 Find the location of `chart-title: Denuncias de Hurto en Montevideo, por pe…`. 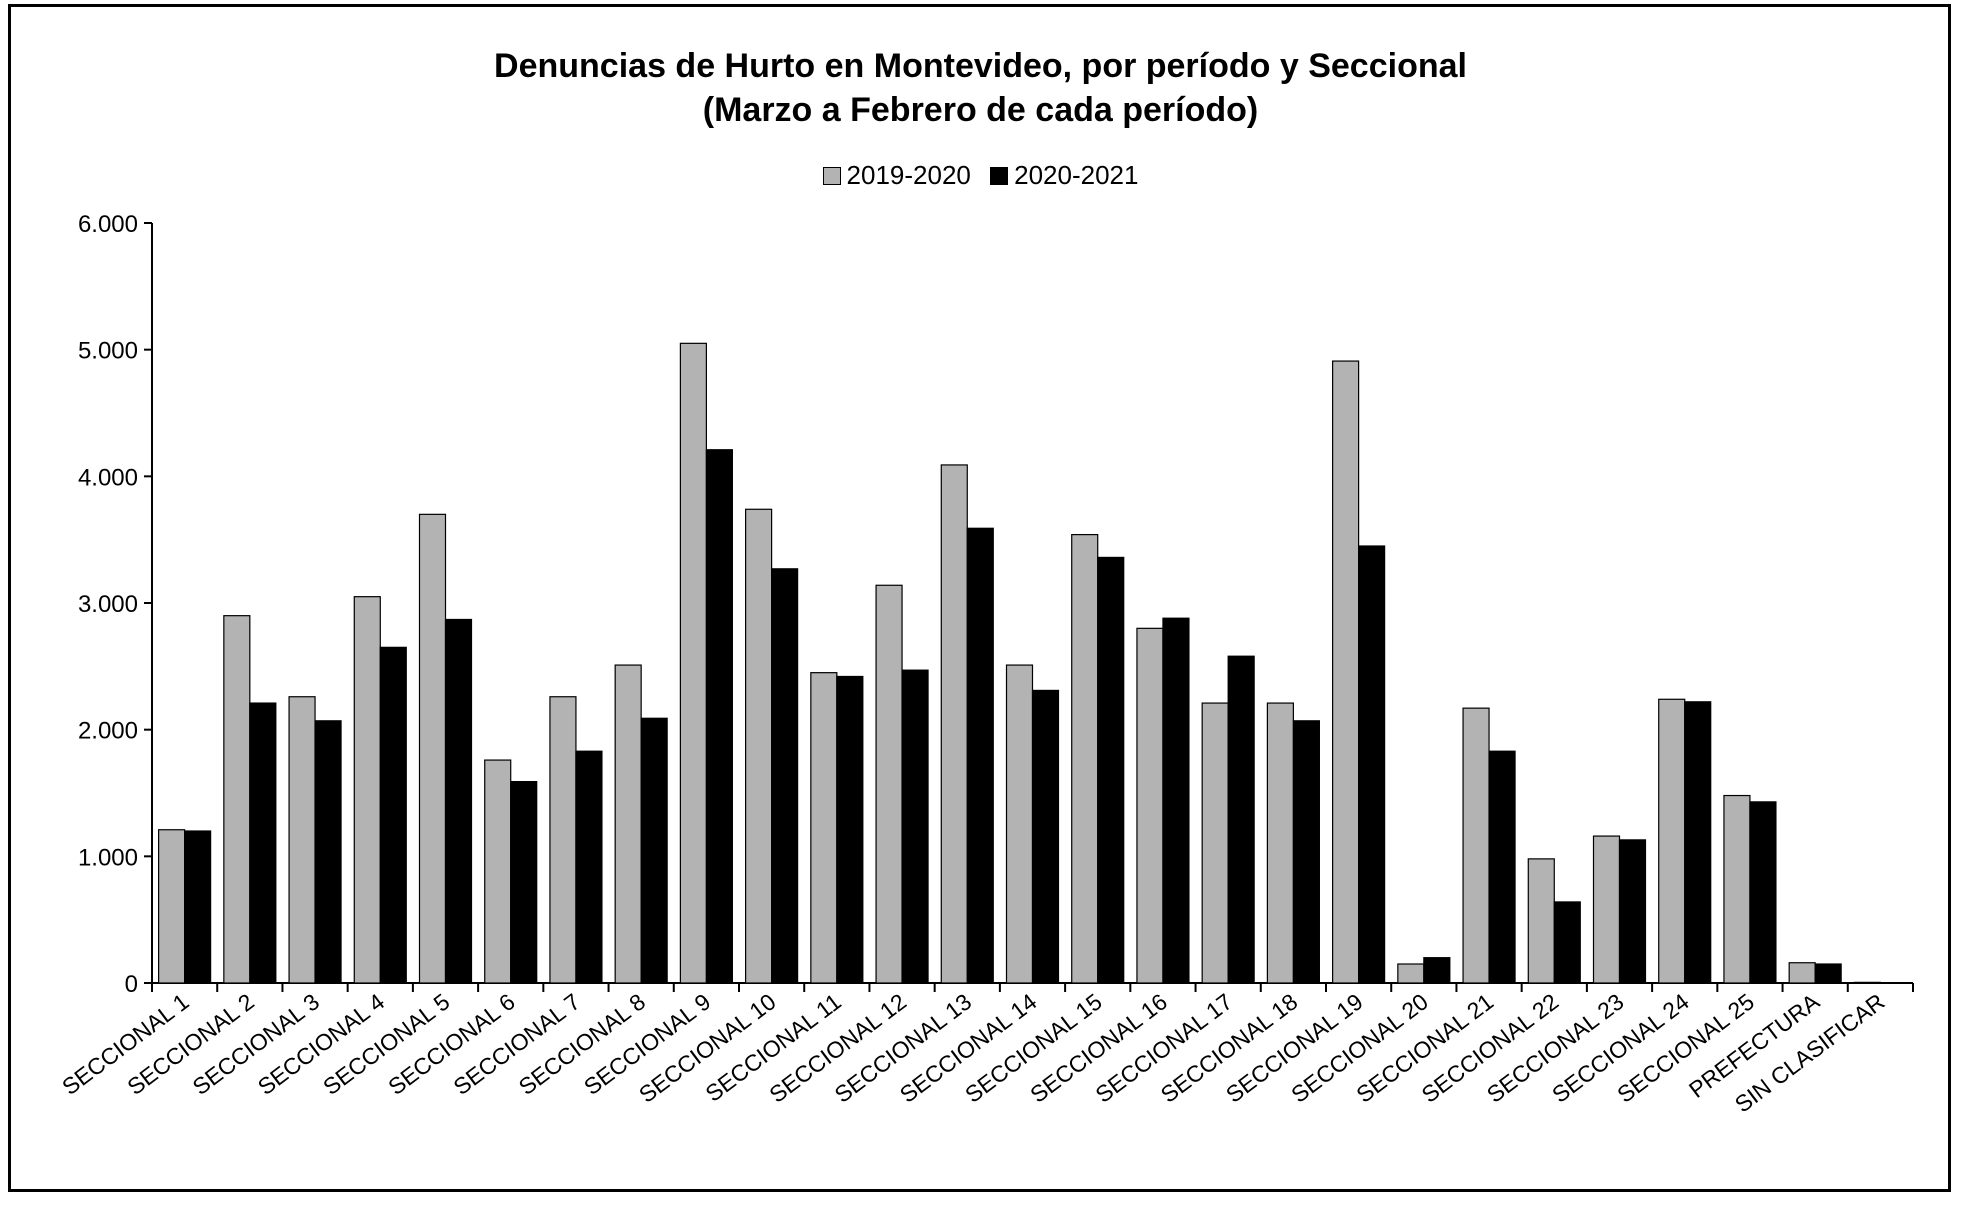

chart-title: Denuncias de Hurto en Montevideo, por pe… is located at coordinates (980, 66).